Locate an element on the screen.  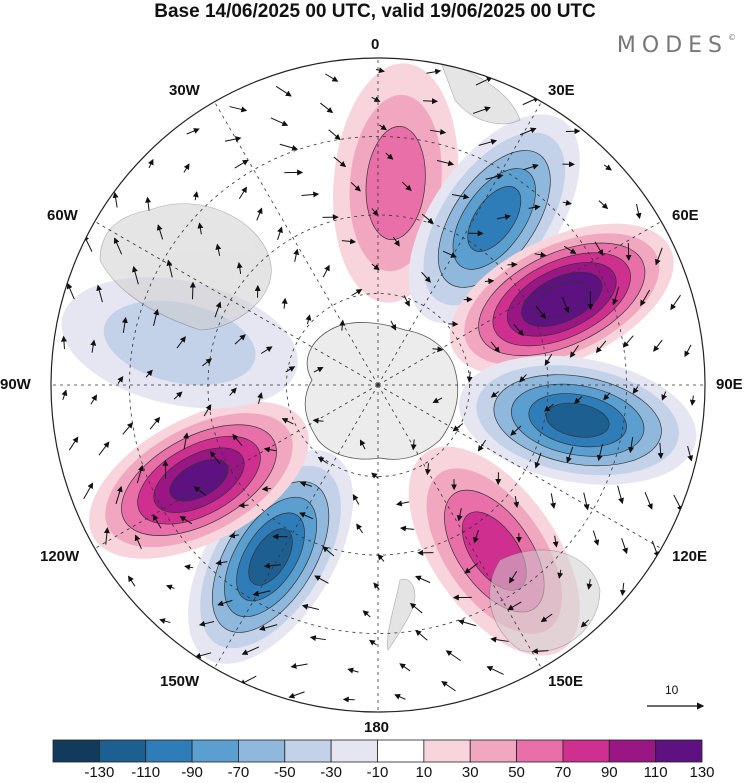
colorbar is located at coordinates (377, 751).